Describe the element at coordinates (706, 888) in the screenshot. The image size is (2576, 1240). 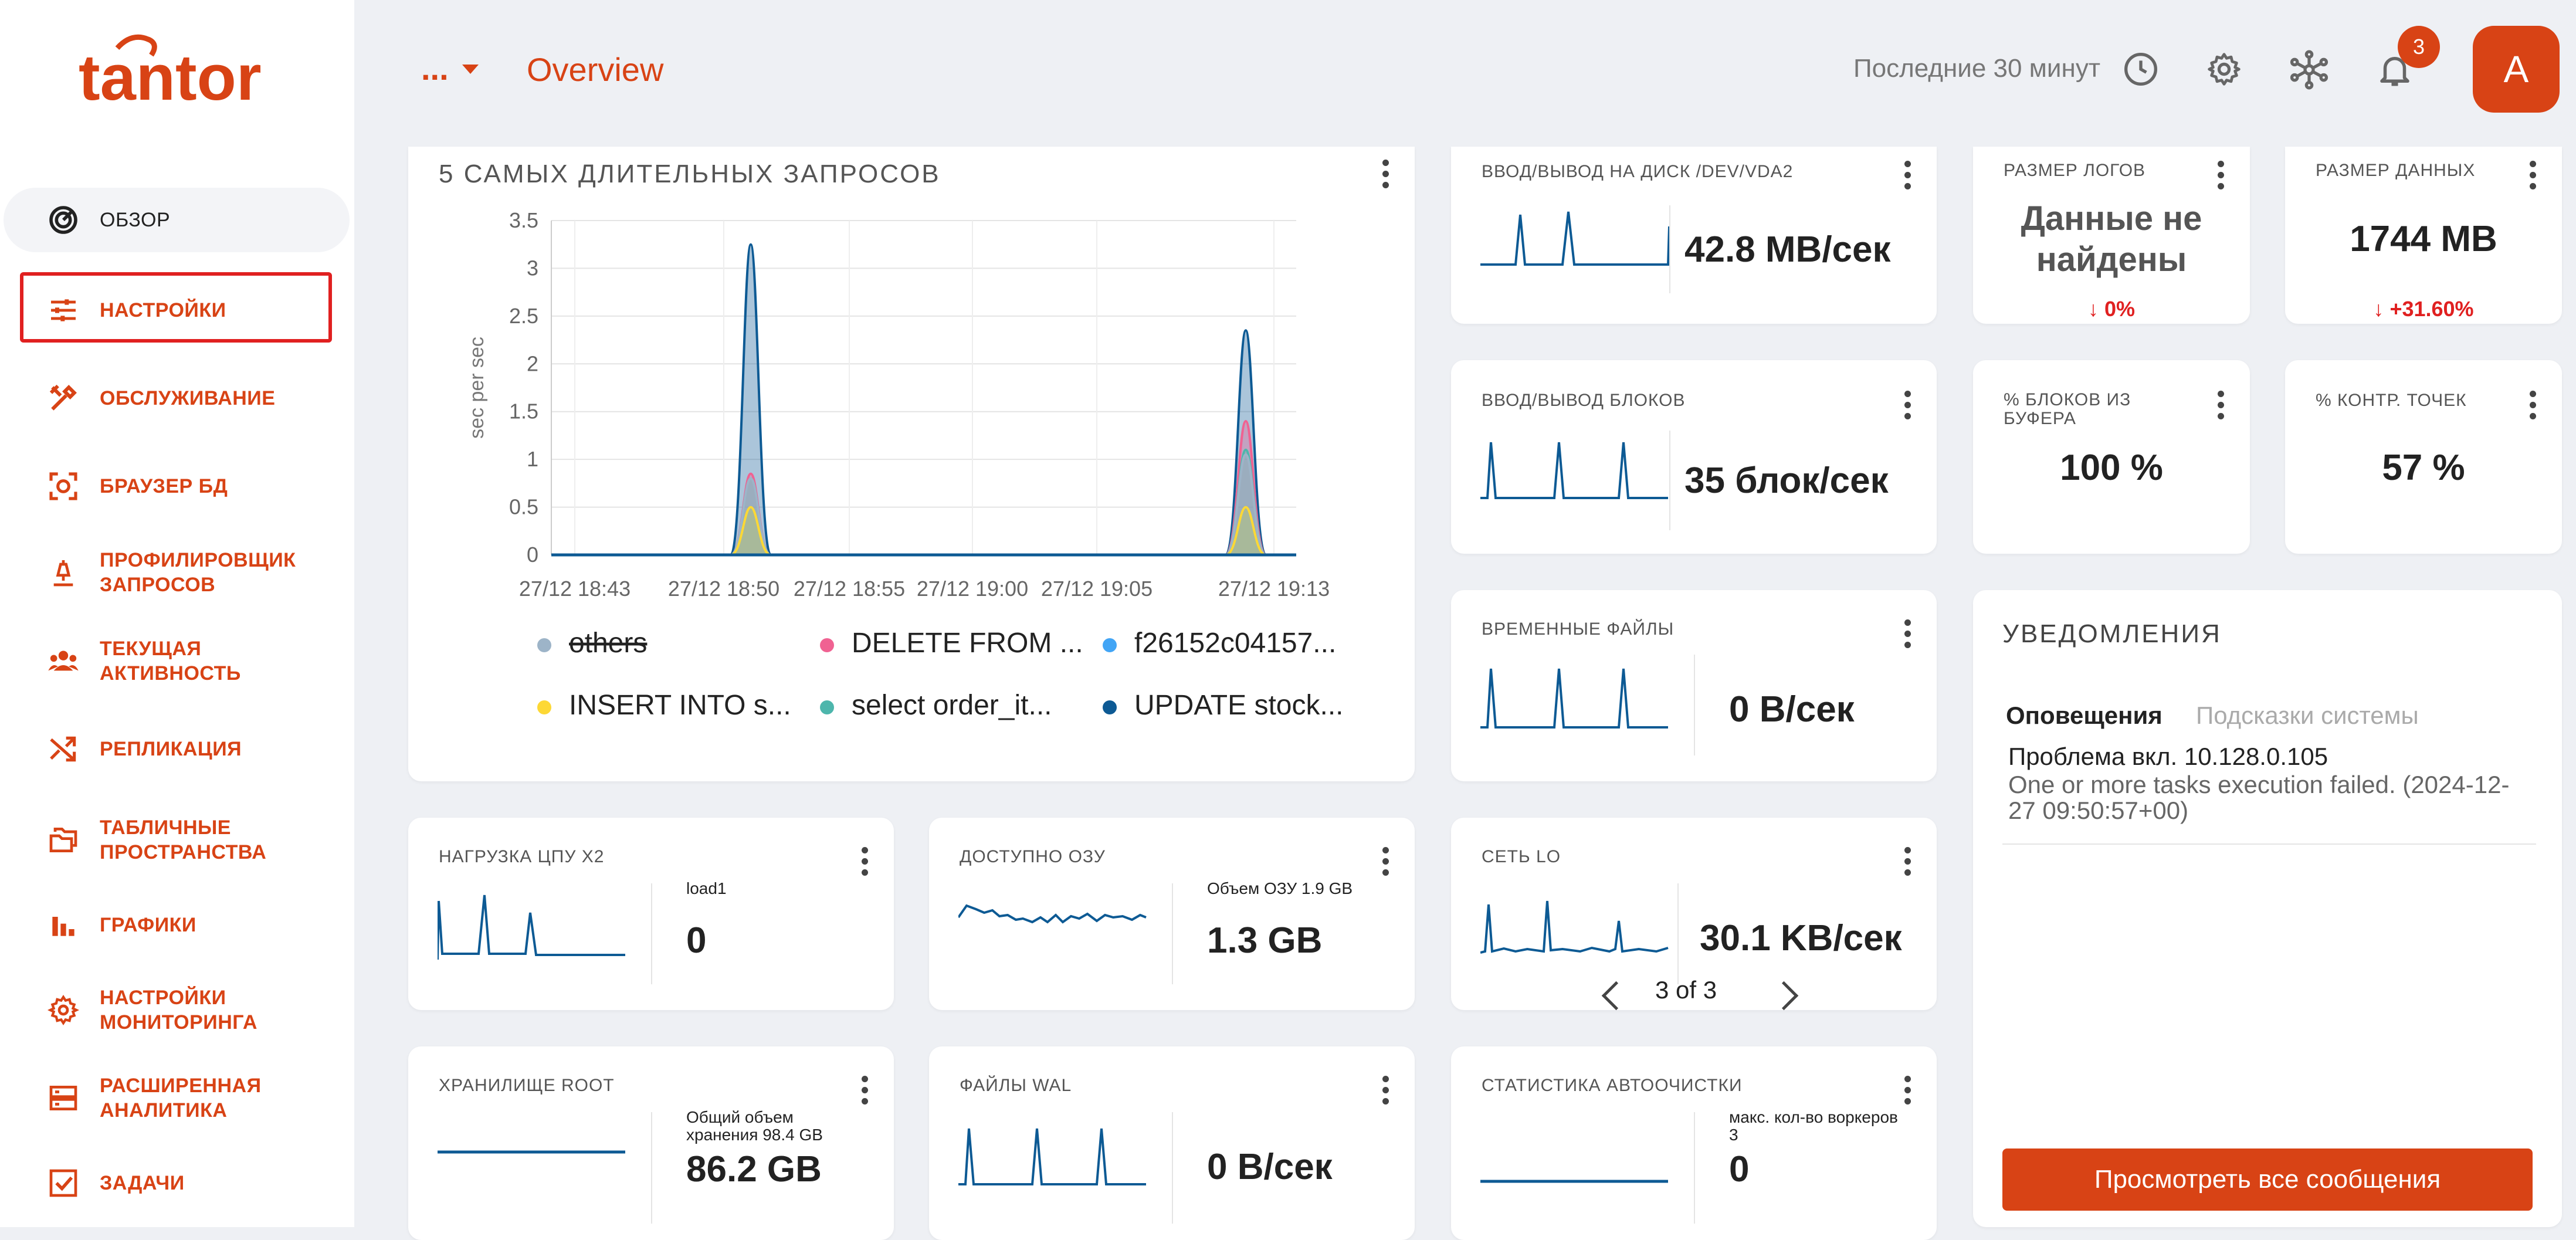
I see `cpu-sub-label: load1` at that location.